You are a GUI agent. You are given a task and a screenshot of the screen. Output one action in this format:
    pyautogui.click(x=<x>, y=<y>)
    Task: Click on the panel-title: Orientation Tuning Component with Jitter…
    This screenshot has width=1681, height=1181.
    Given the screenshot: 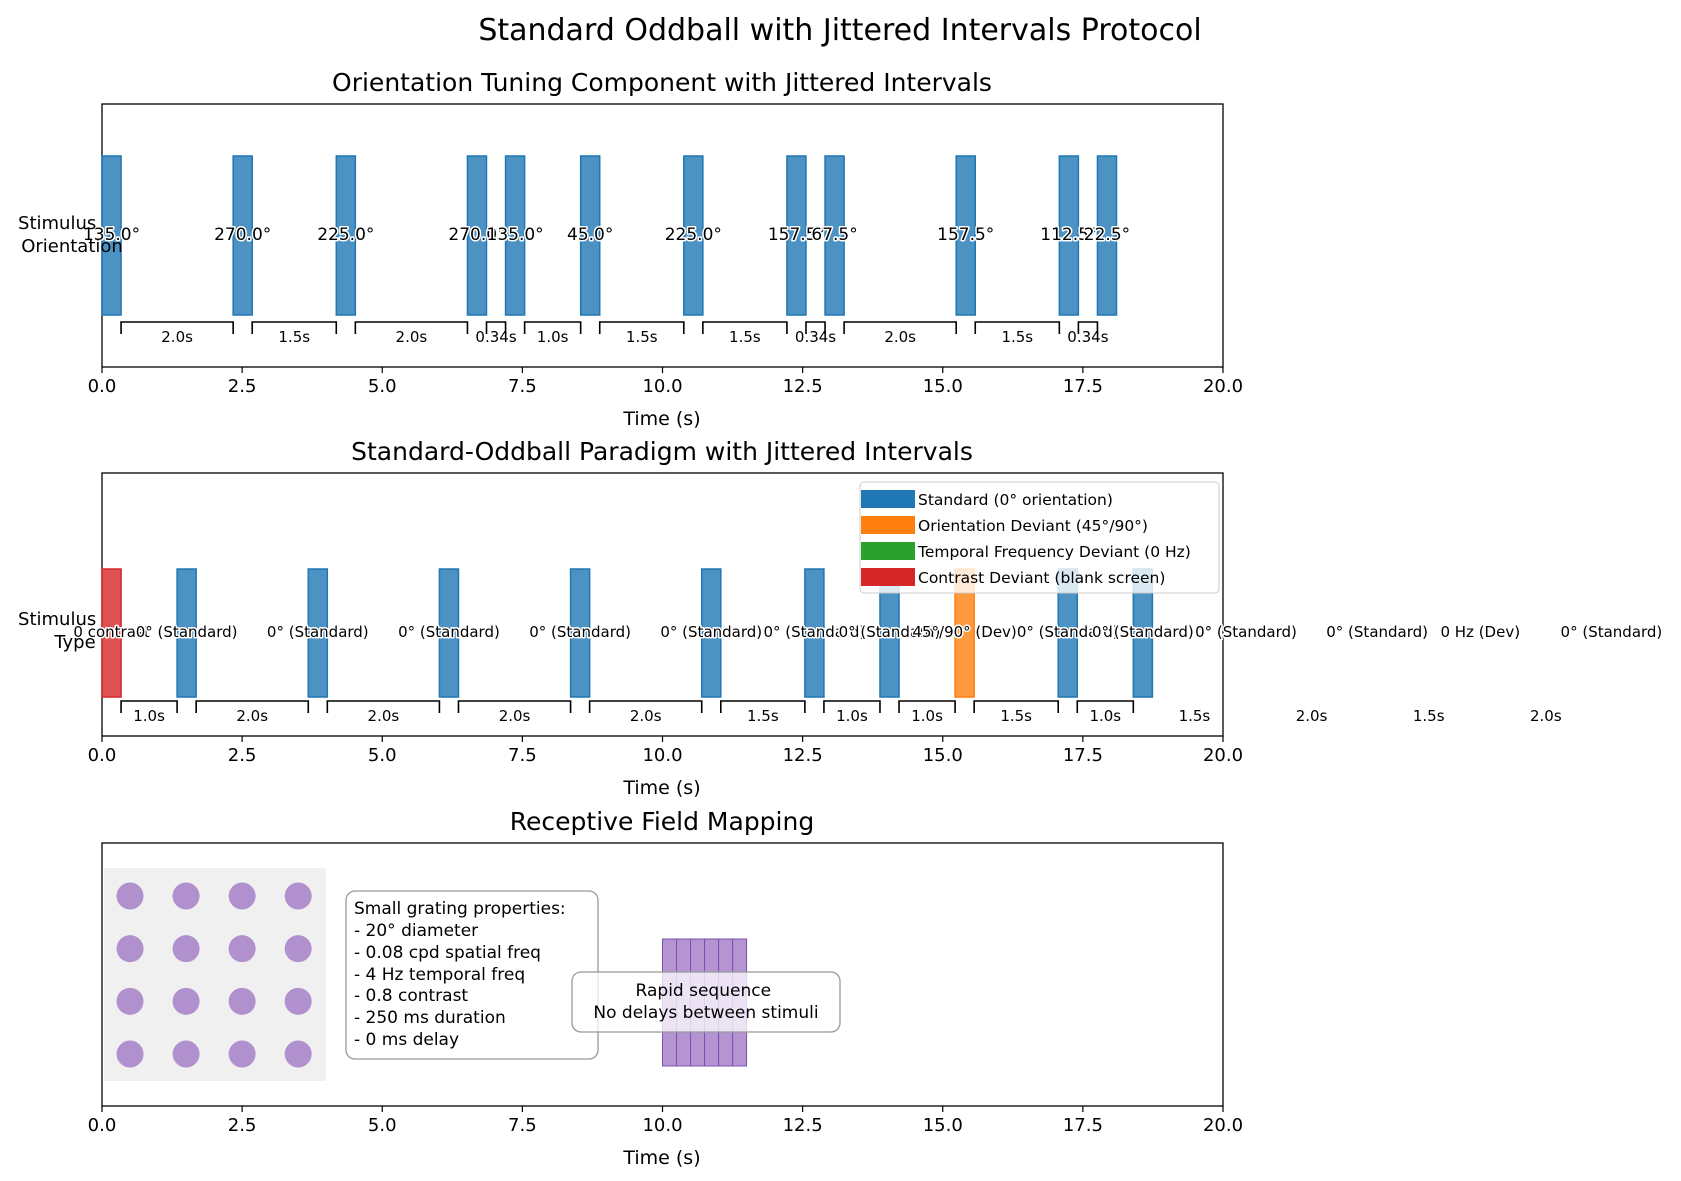 What is the action you would take?
    pyautogui.click(x=662, y=82)
    